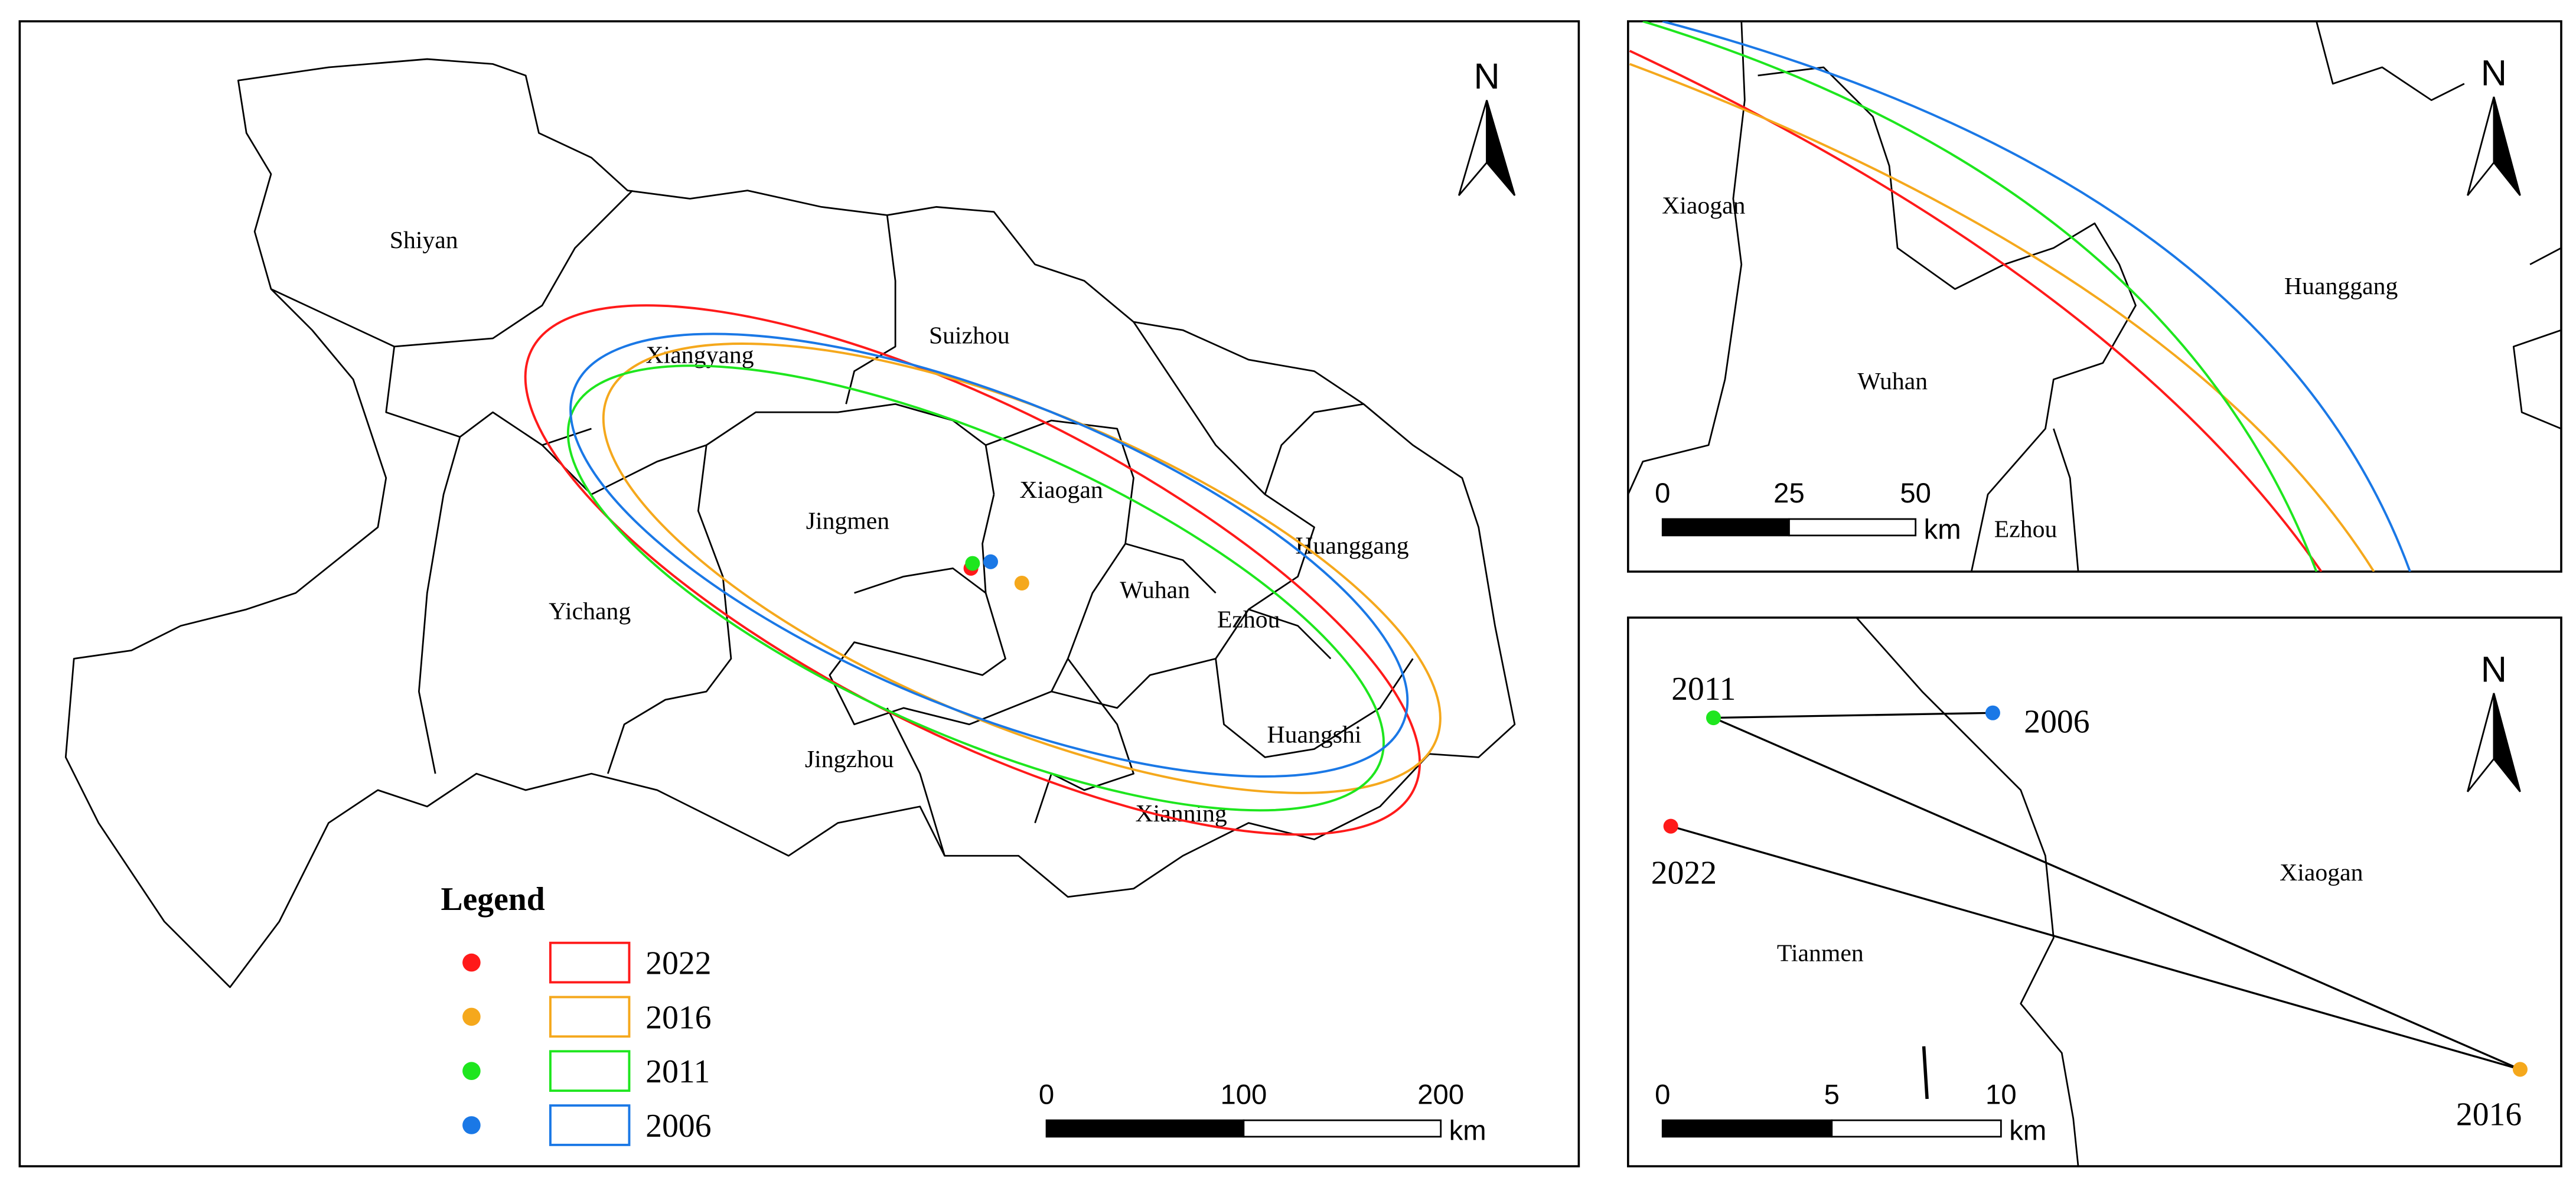 The image size is (2576, 1181). What do you see at coordinates (1808, 511) in the screenshot?
I see `scale-bar: 0 25 50 km` at bounding box center [1808, 511].